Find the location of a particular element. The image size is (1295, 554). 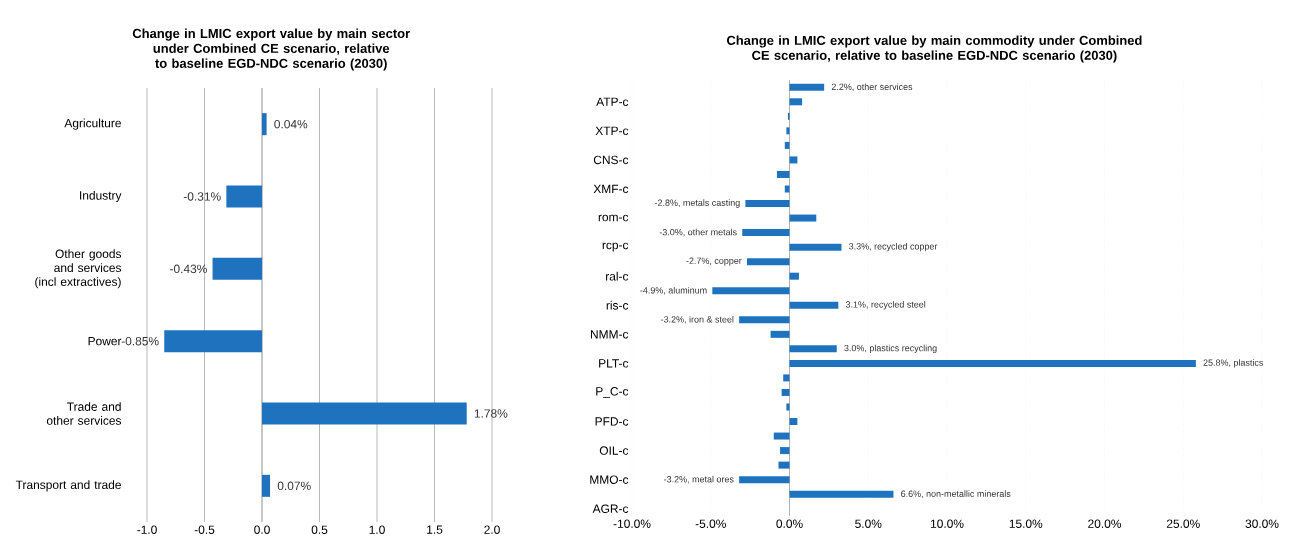

x-tick-label: -1.0 is located at coordinates (147, 529).